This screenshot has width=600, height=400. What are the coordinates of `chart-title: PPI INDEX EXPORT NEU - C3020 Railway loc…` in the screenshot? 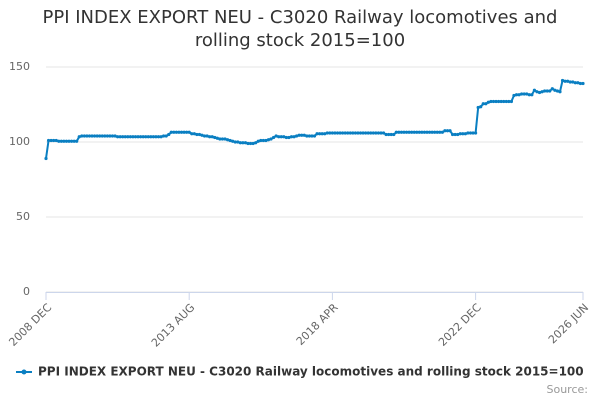 It's located at (300, 29).